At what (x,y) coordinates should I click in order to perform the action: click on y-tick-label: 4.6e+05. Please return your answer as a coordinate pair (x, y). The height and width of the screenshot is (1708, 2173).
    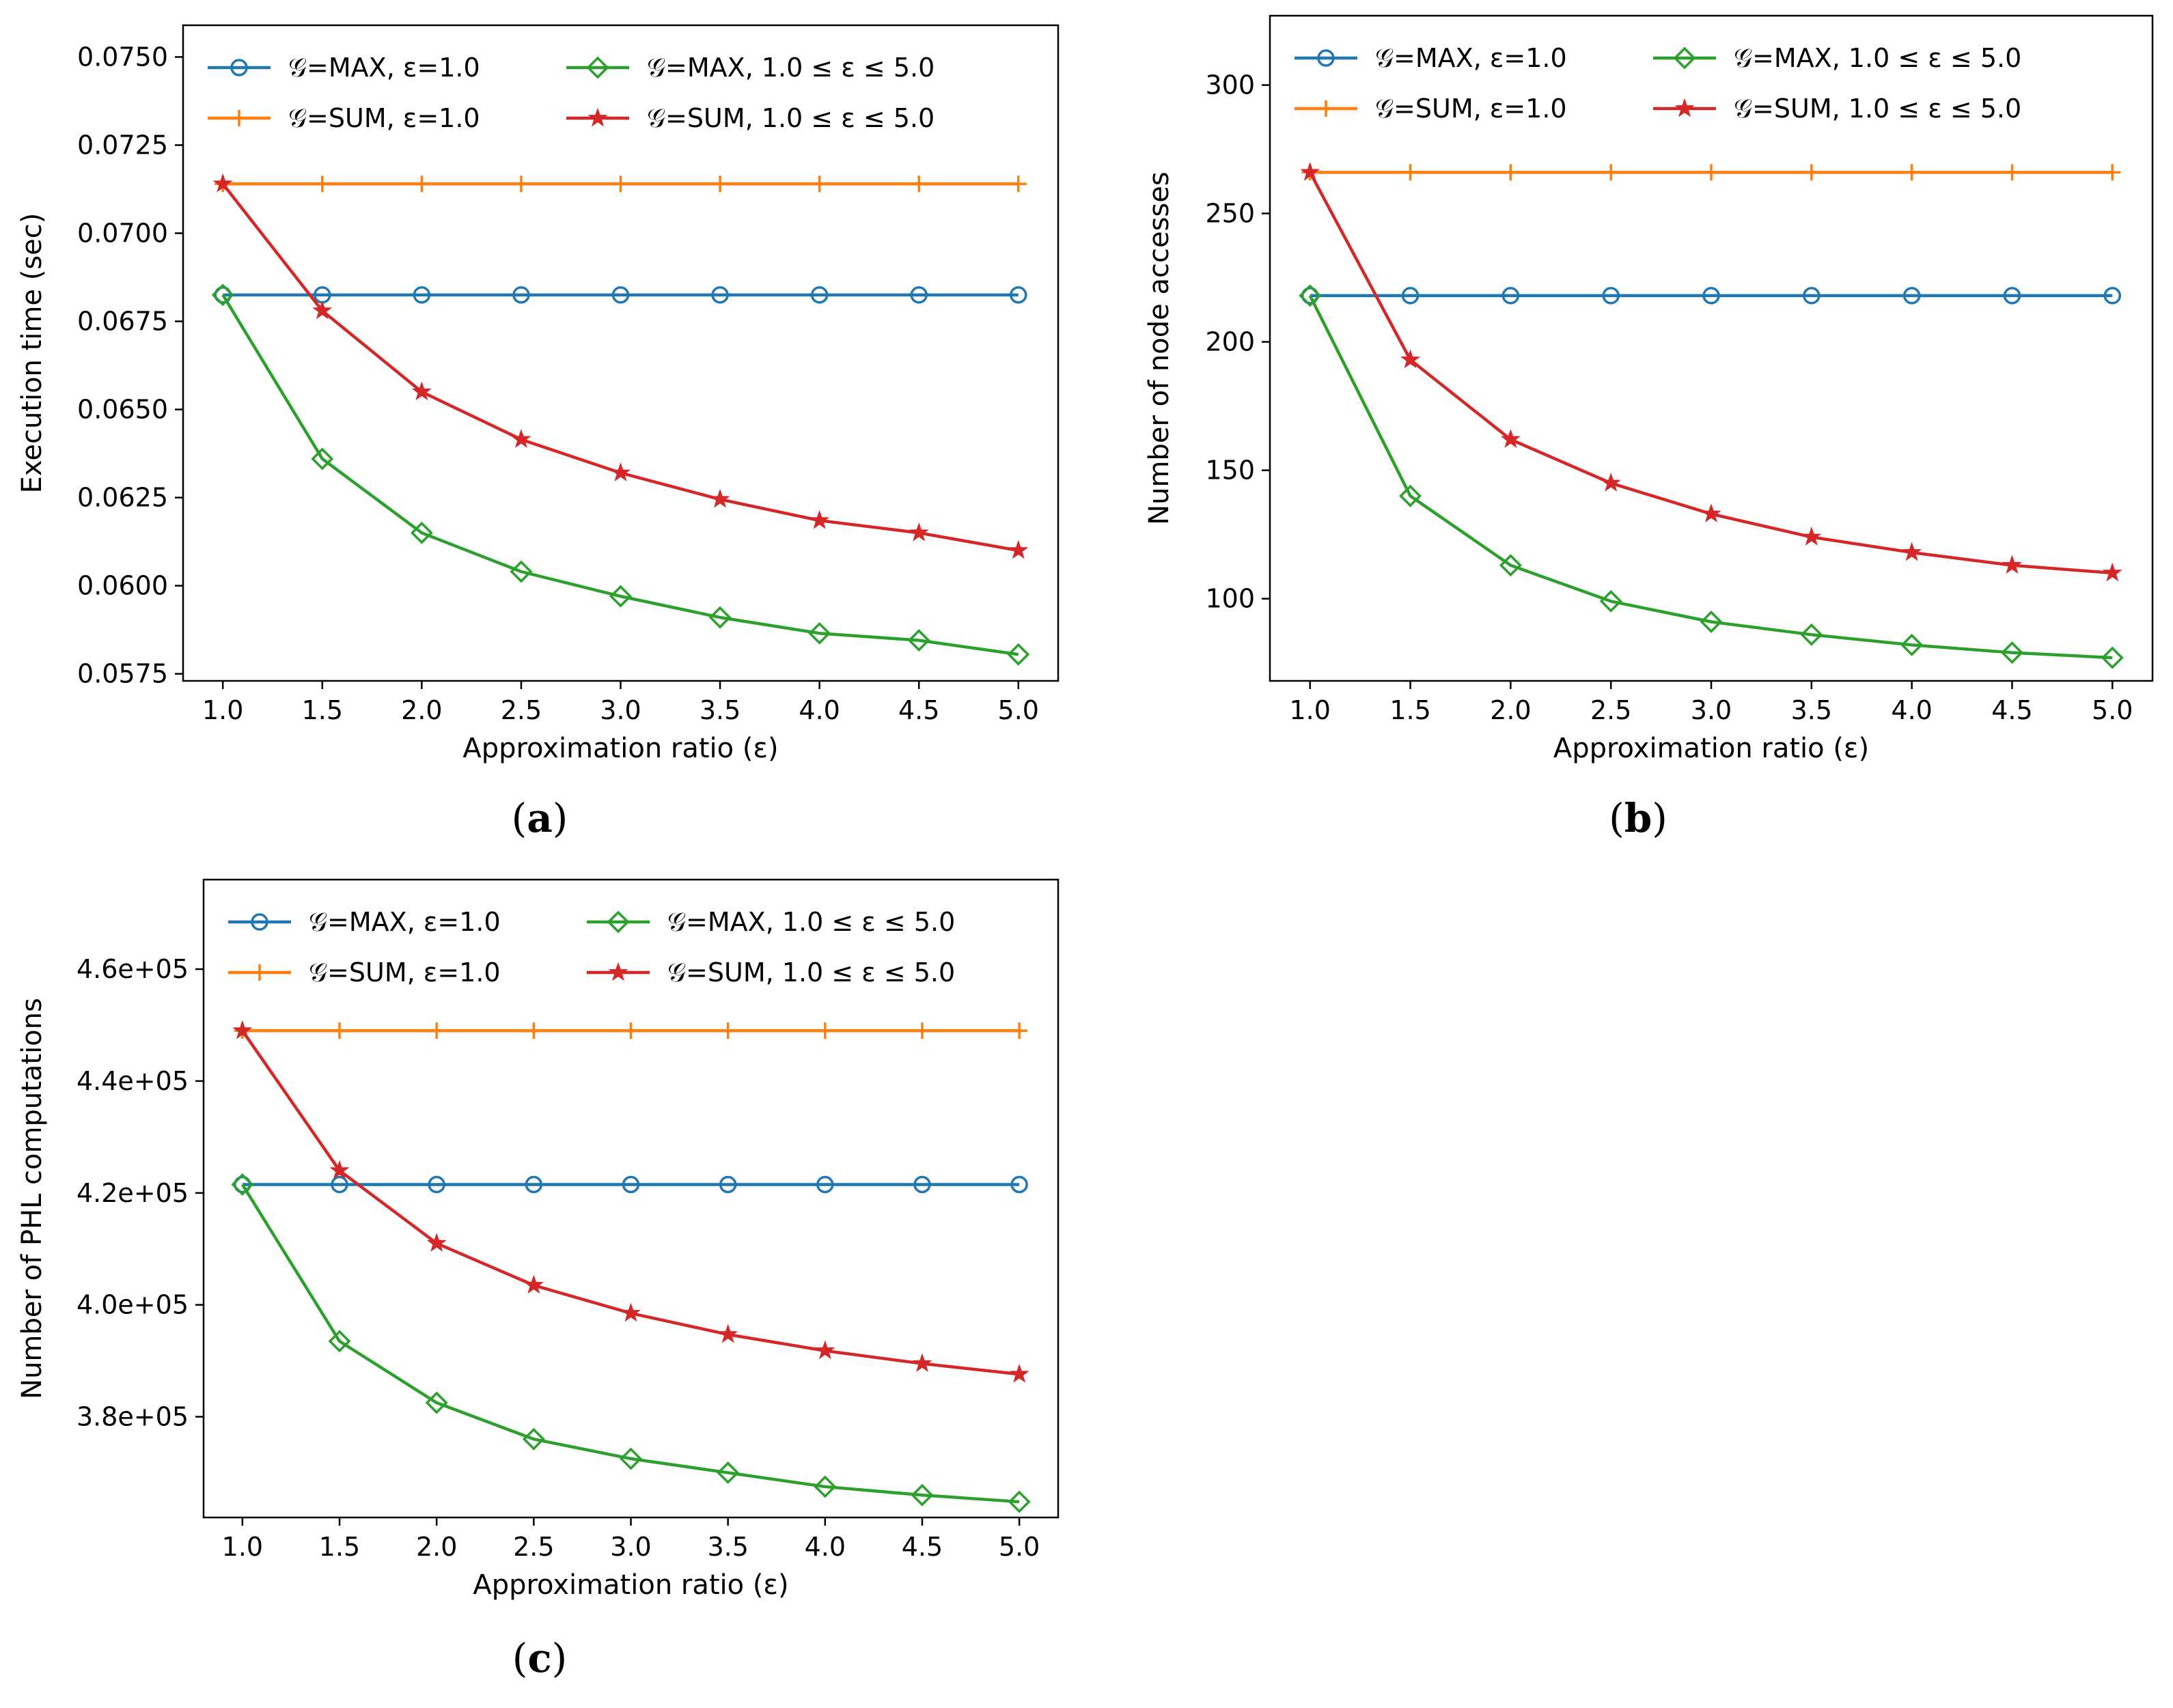
    Looking at the image, I should click on (133, 969).